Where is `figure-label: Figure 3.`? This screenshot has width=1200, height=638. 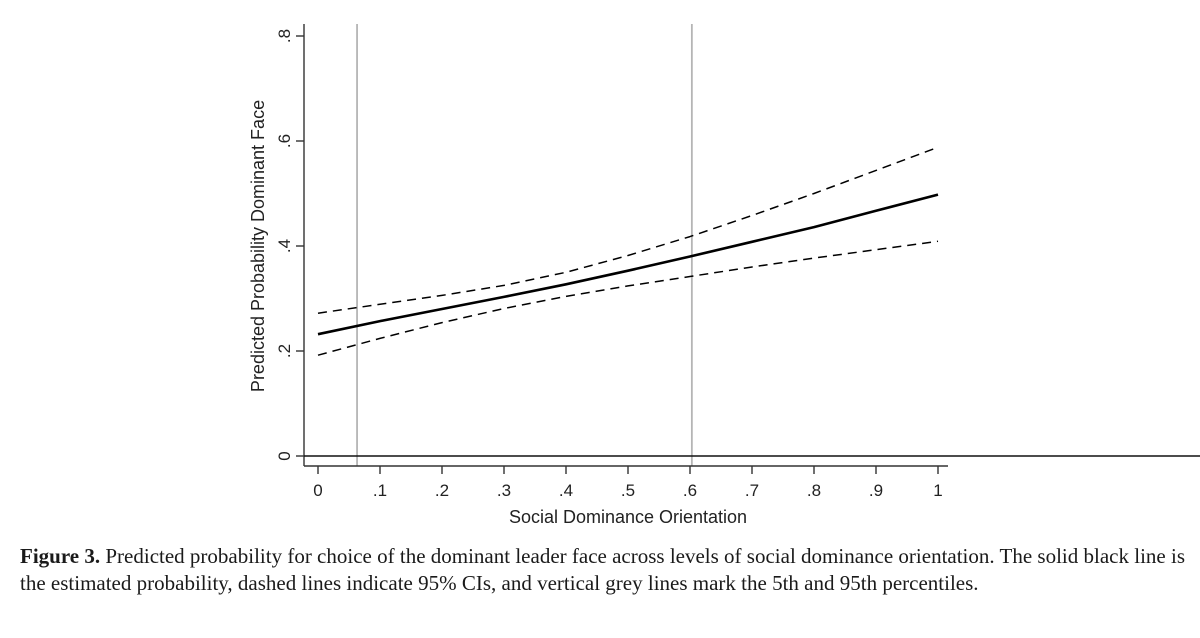
figure-label: Figure 3. is located at coordinates (60, 556).